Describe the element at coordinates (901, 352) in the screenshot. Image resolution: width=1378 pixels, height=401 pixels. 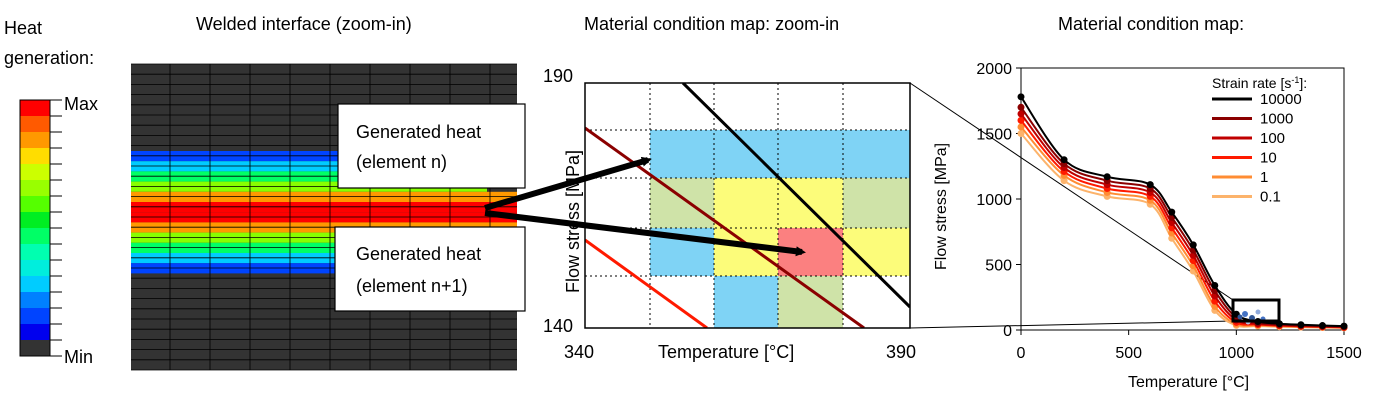
I see `zoom-x-max: 390` at that location.